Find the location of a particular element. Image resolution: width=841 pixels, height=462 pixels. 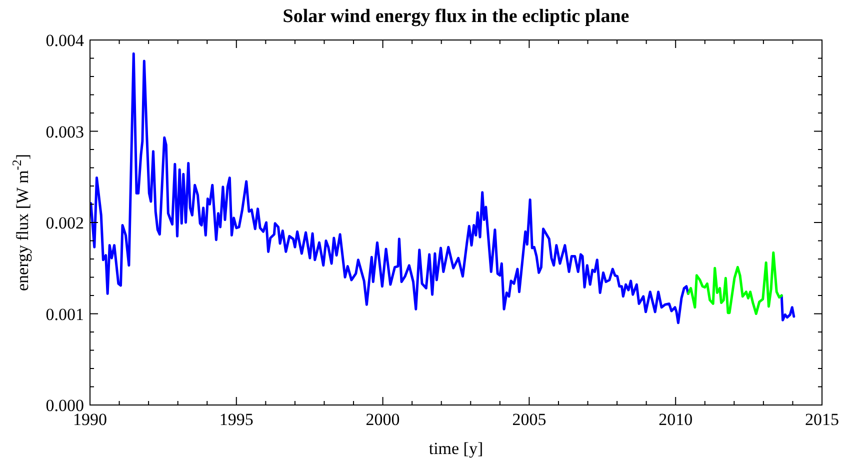

x-tick-label: 2005 is located at coordinates (529, 419).